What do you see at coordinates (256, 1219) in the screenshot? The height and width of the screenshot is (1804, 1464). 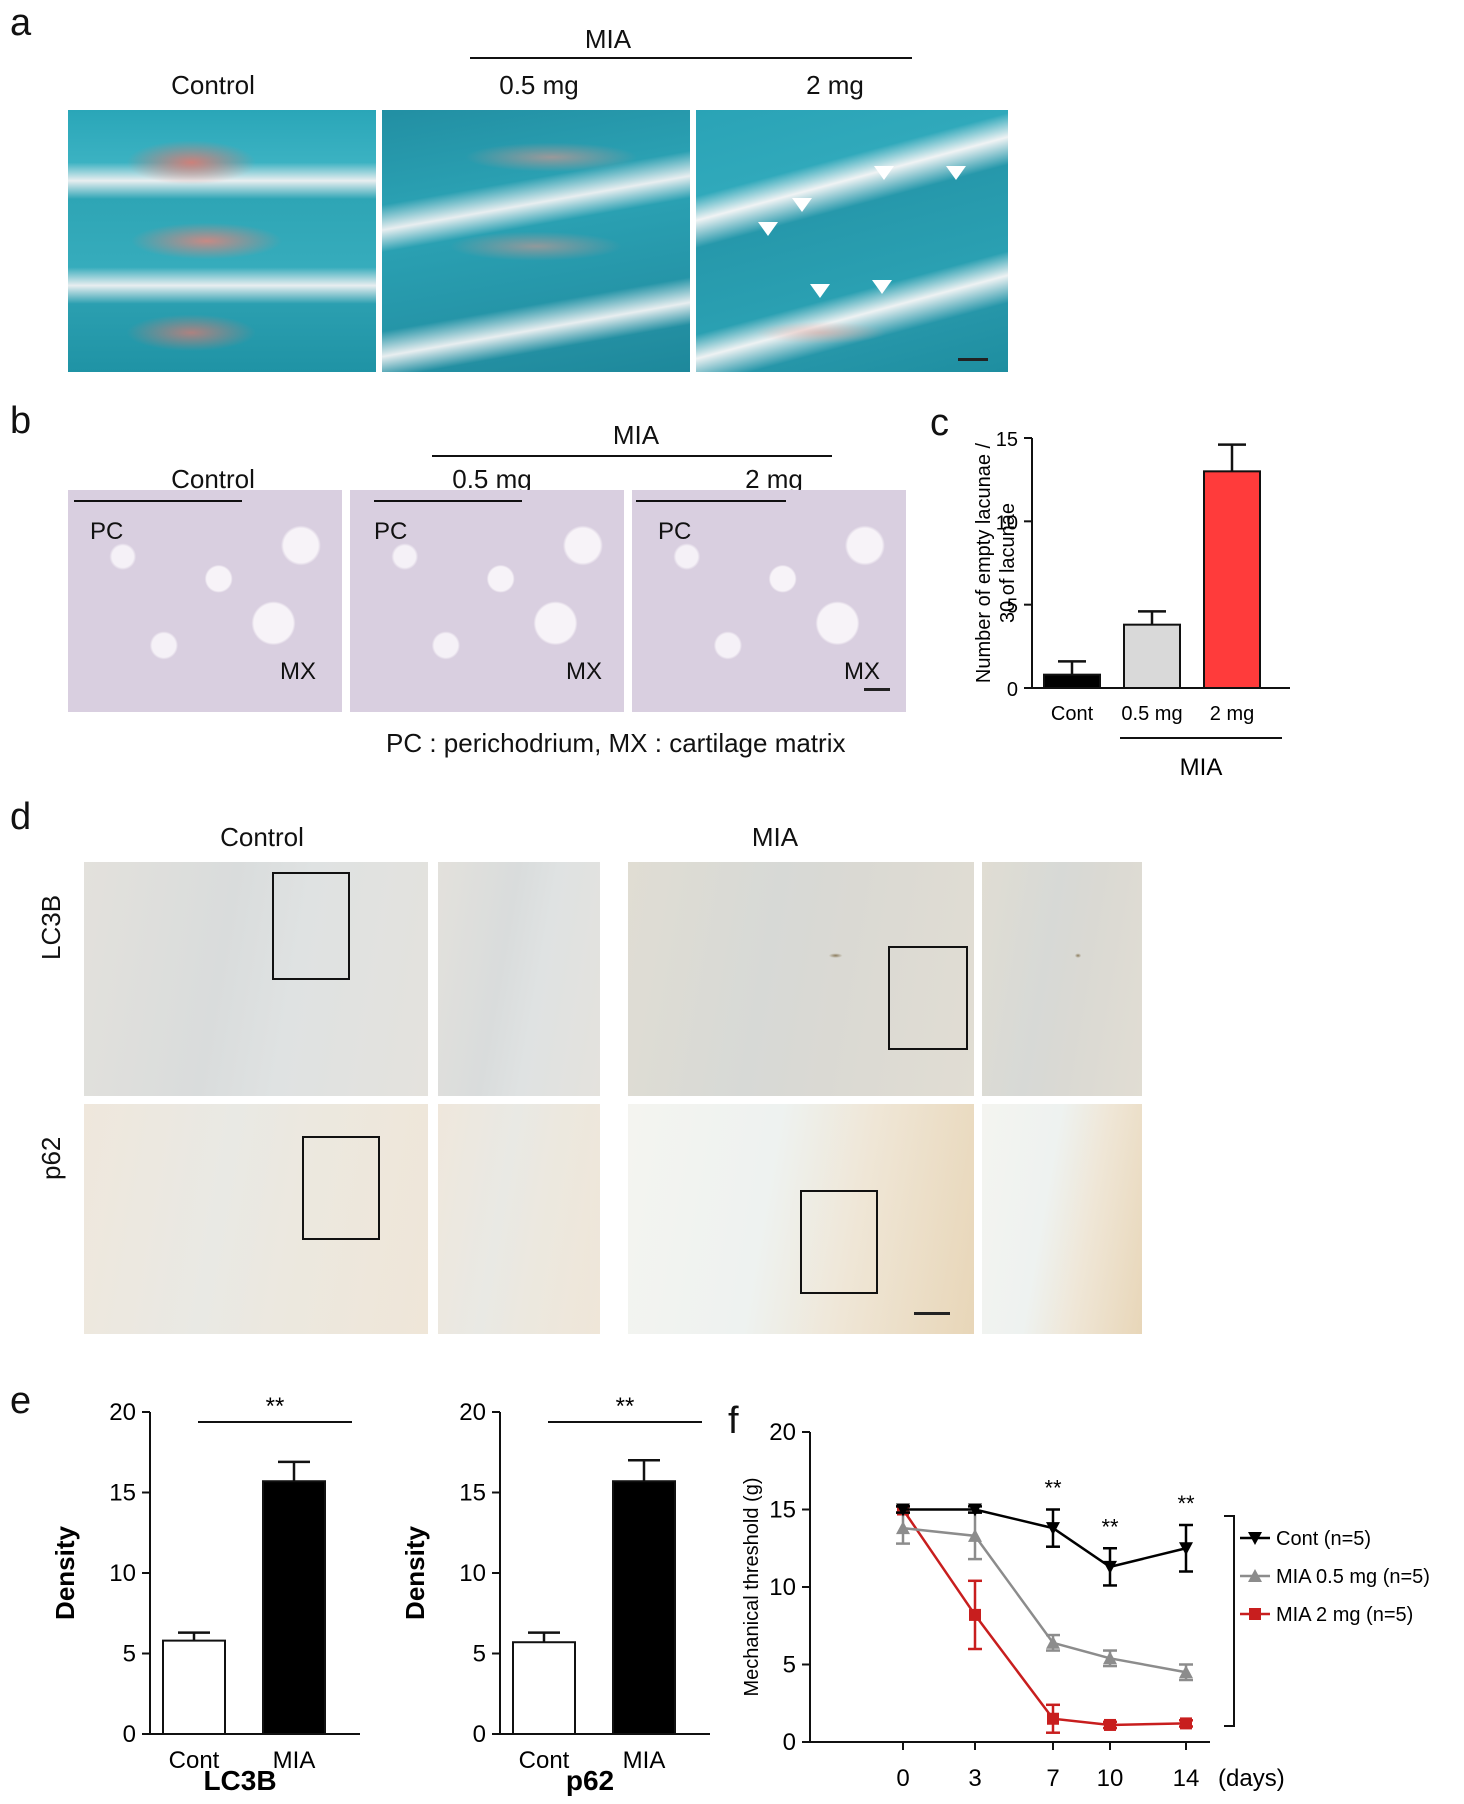 I see `ihc-p62-control` at bounding box center [256, 1219].